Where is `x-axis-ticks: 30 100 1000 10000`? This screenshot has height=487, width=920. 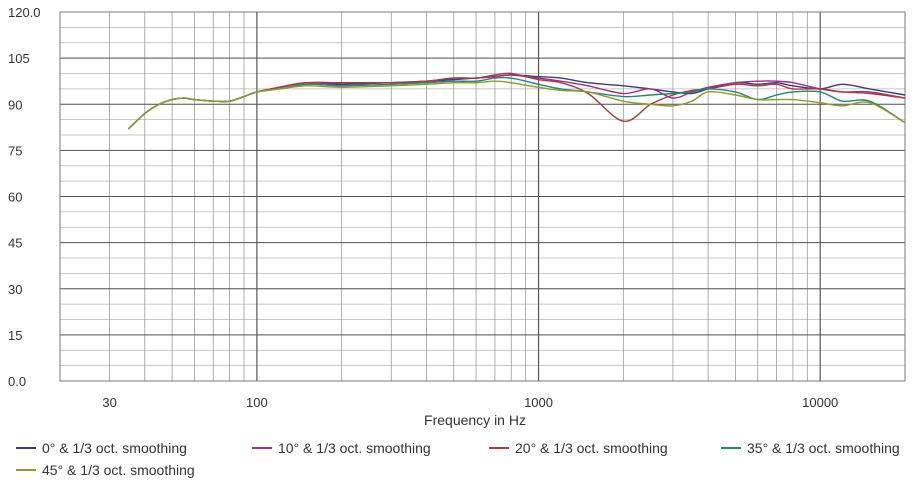 x-axis-ticks: 30 100 1000 10000 is located at coordinates (470, 402).